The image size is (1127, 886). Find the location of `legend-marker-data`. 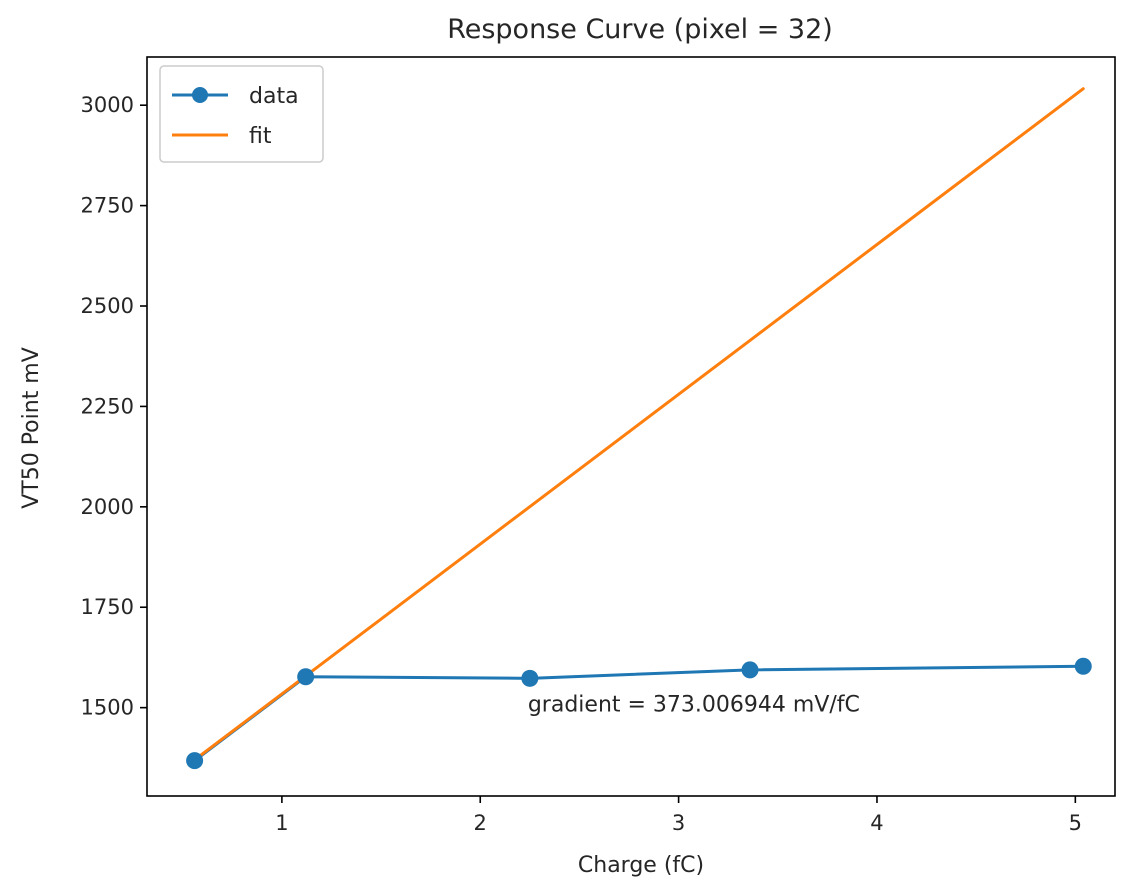

legend-marker-data is located at coordinates (200, 95).